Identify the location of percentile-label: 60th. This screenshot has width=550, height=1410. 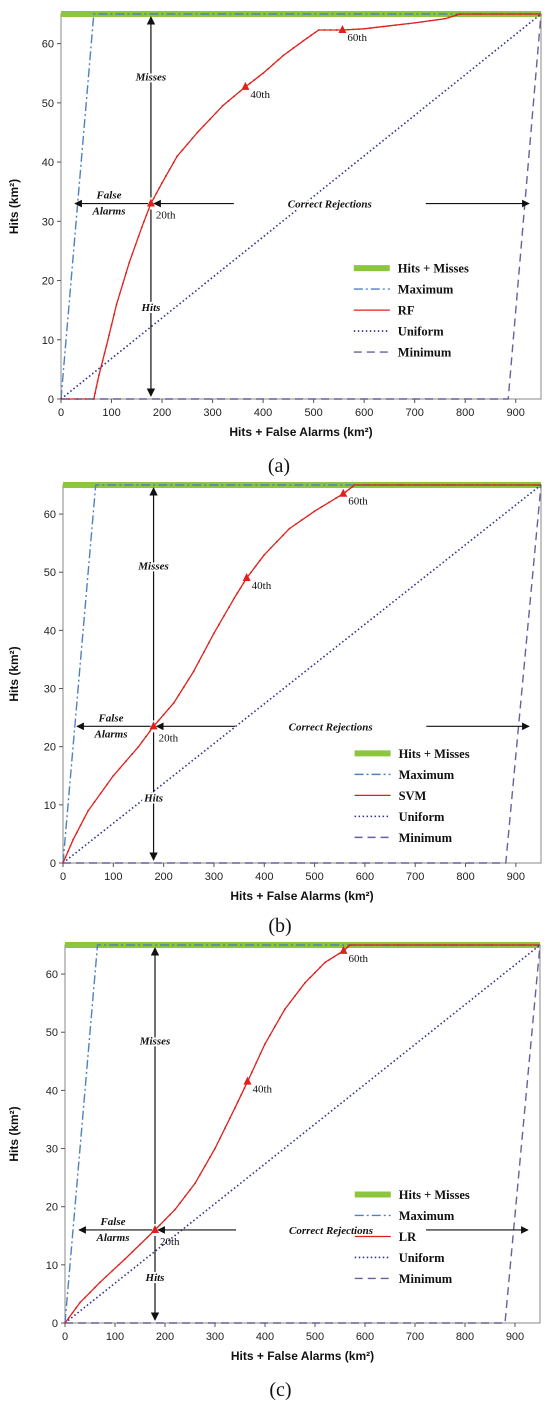
(358, 502).